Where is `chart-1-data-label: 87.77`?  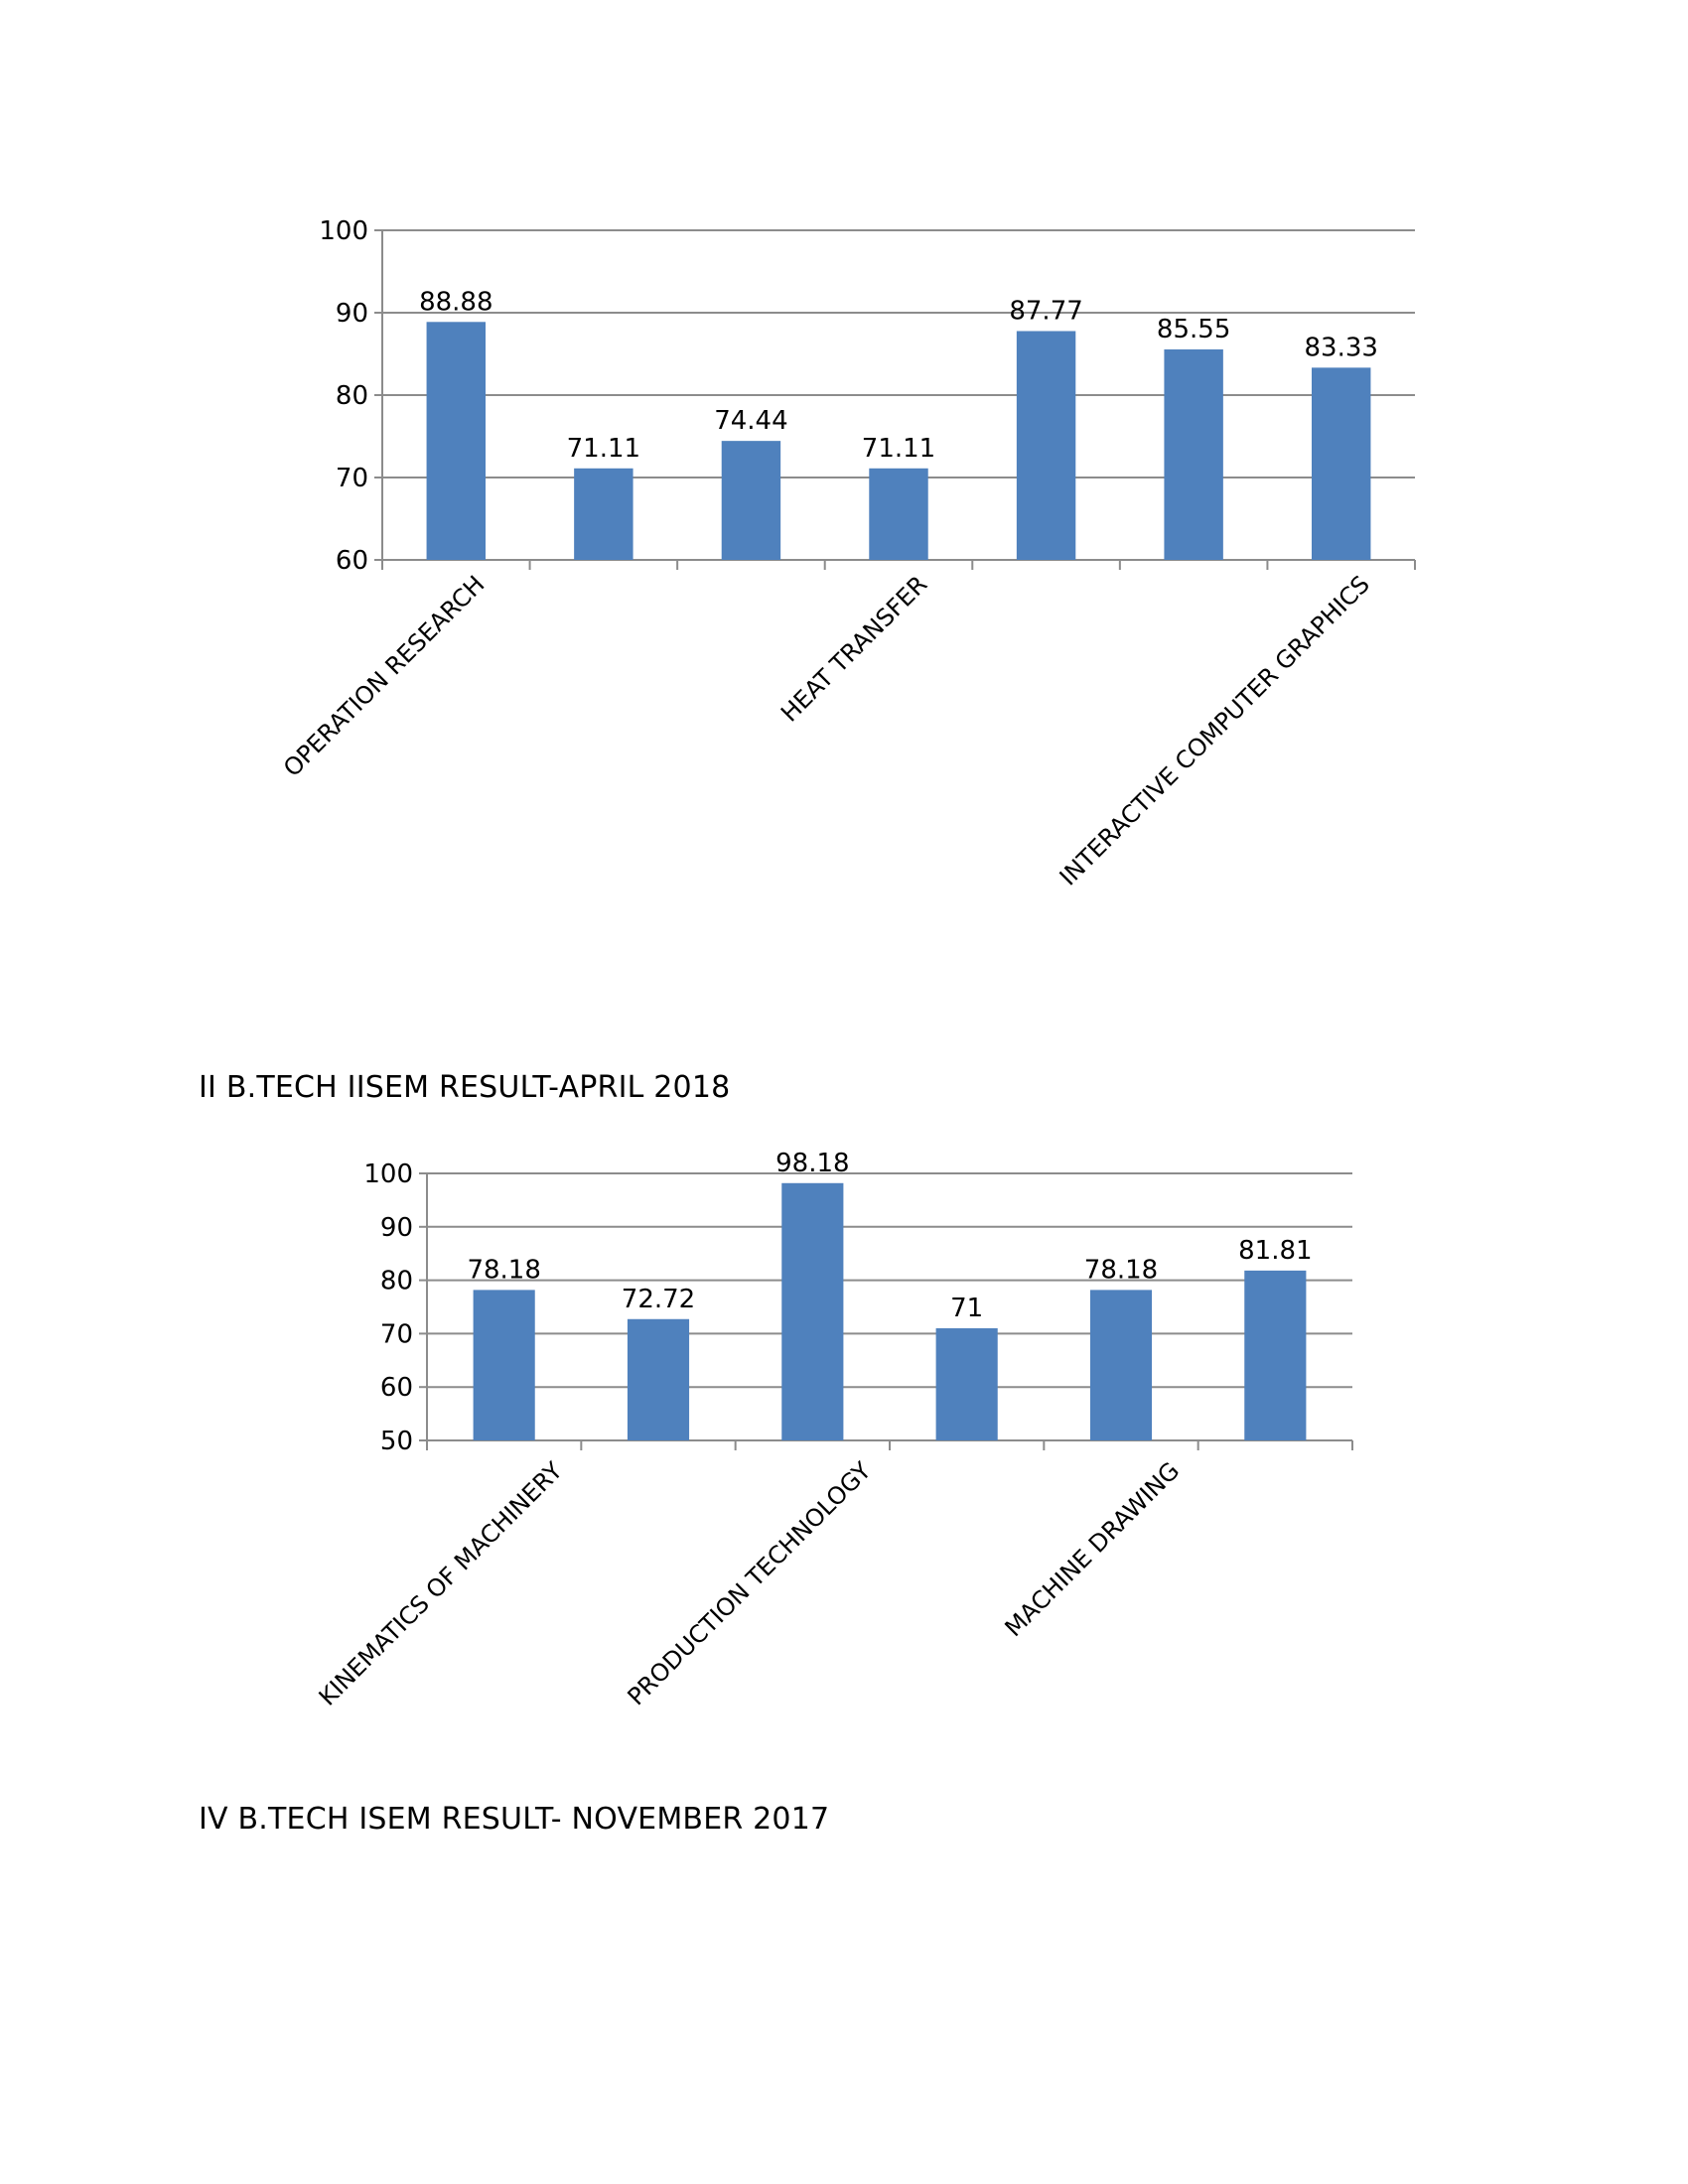 chart-1-data-label: 87.77 is located at coordinates (1045, 312).